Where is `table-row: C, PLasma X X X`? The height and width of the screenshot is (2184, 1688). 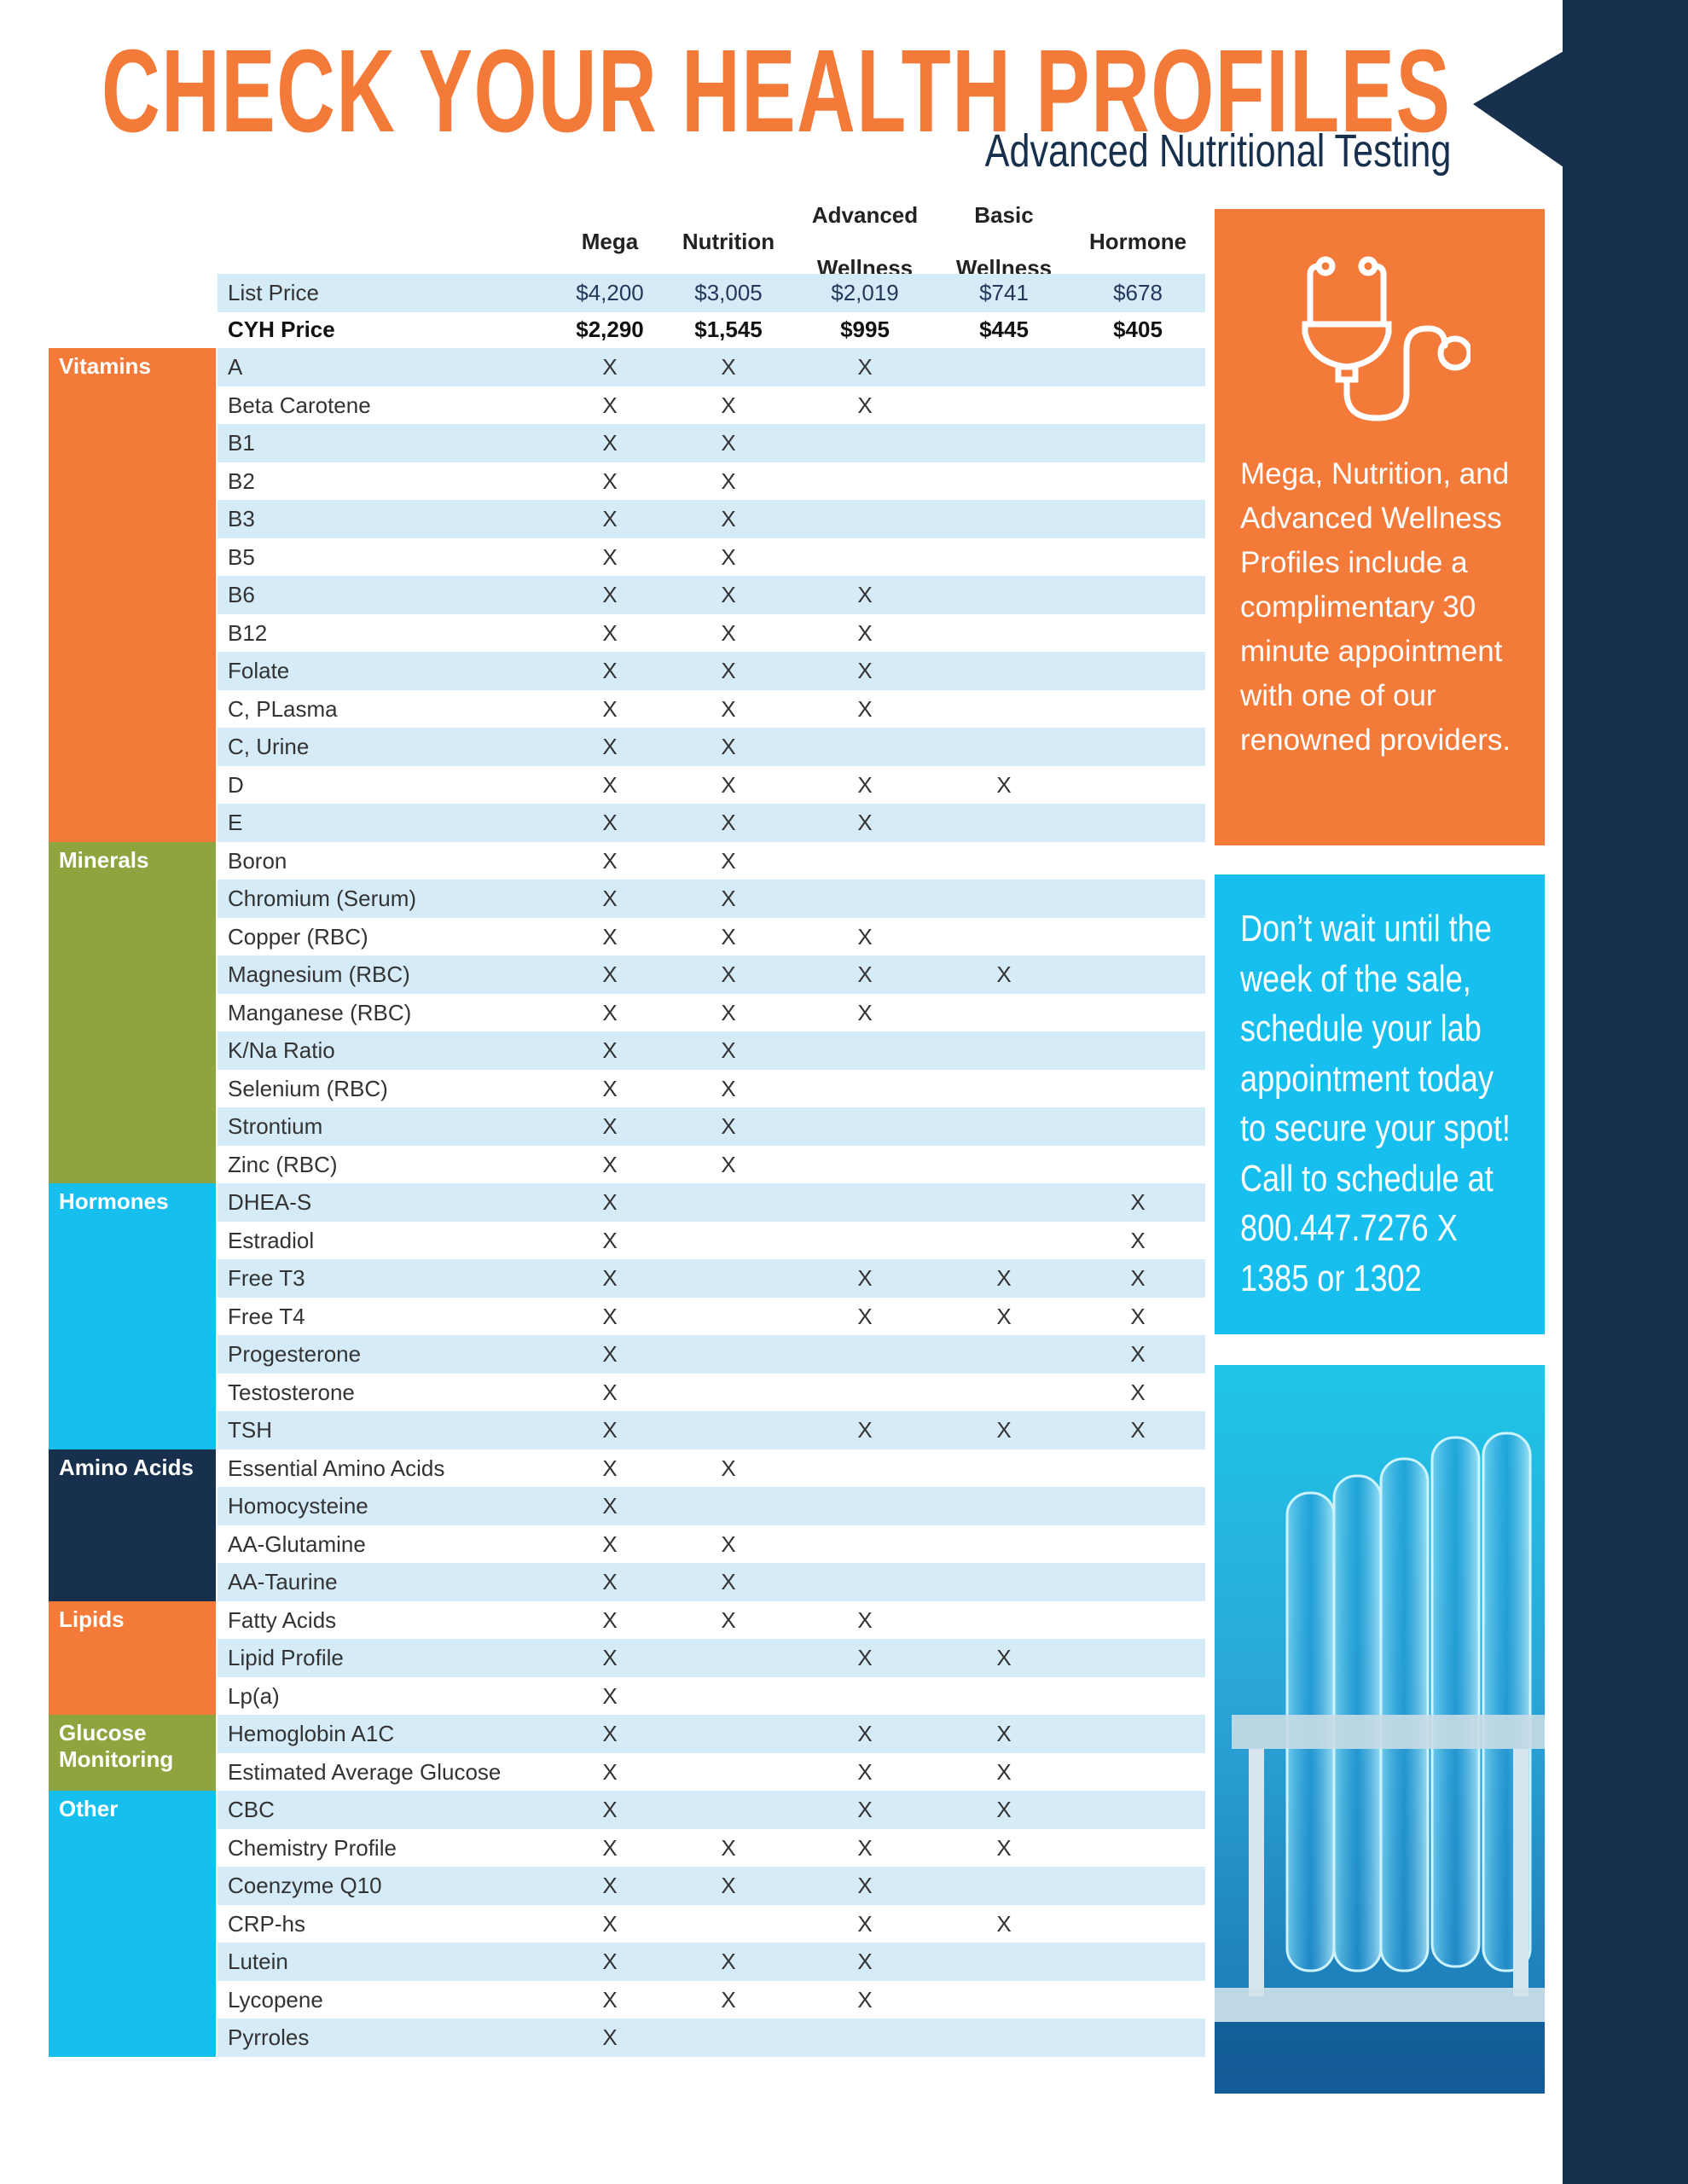
table-row: C, PLasma X X X is located at coordinates (711, 709).